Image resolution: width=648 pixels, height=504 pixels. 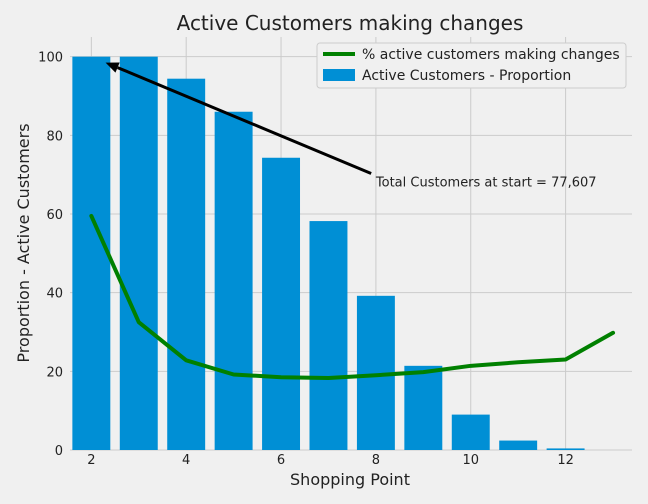 What do you see at coordinates (376, 460) in the screenshot?
I see `x-tick-label: 8` at bounding box center [376, 460].